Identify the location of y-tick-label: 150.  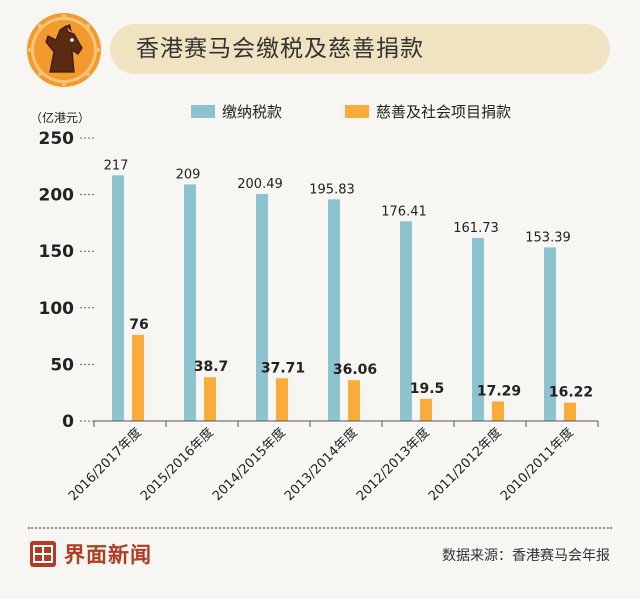
(57, 252).